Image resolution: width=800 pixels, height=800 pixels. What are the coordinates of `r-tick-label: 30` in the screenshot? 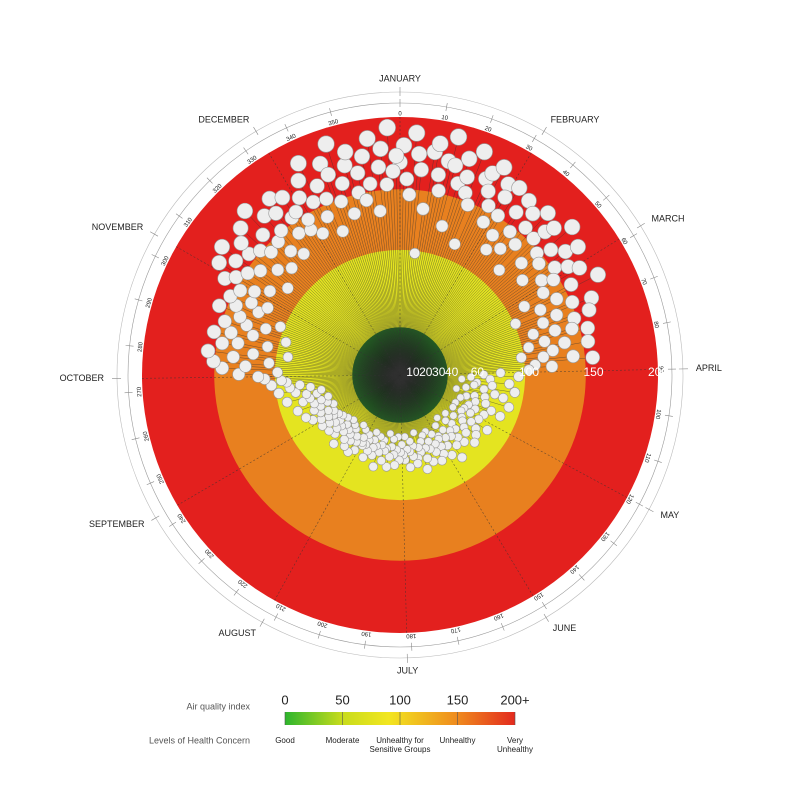 It's located at (439, 372).